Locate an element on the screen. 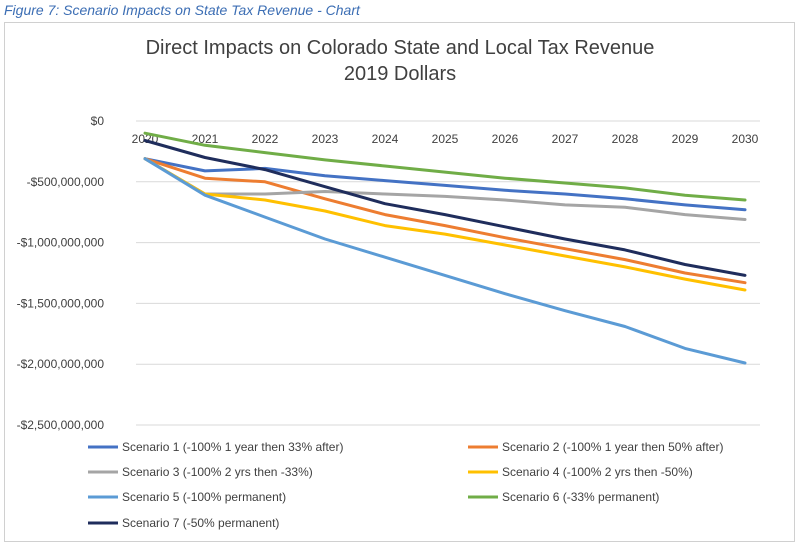 The width and height of the screenshot is (800, 548). y-tick-label: -$2,500,000,000 is located at coordinates (61, 425).